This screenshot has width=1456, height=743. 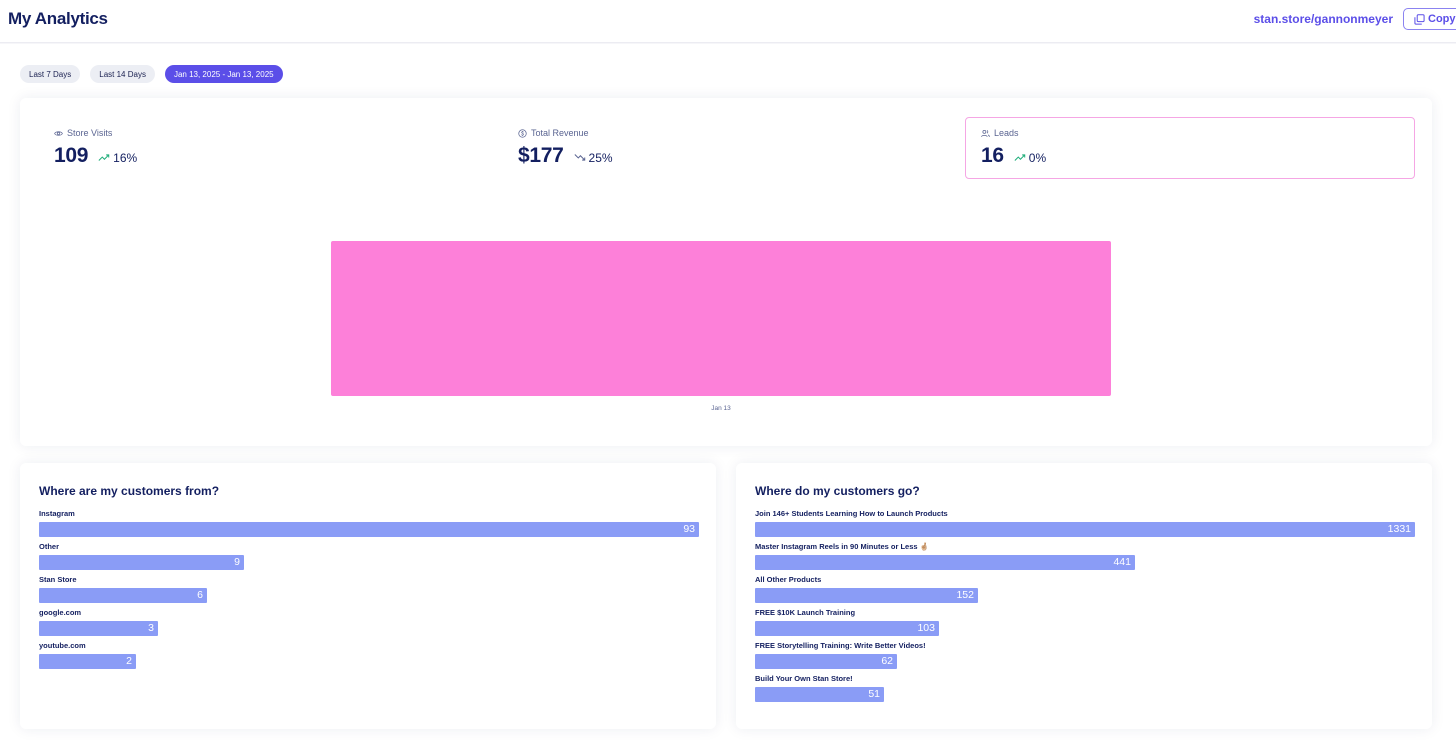 I want to click on copy-button-label: Copy, so click(x=1442, y=19).